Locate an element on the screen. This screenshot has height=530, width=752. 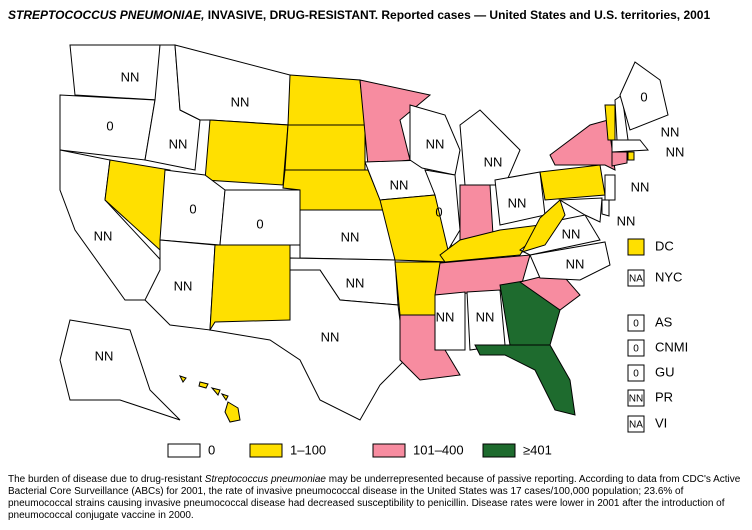
legend-label: 101–400 is located at coordinates (438, 449).